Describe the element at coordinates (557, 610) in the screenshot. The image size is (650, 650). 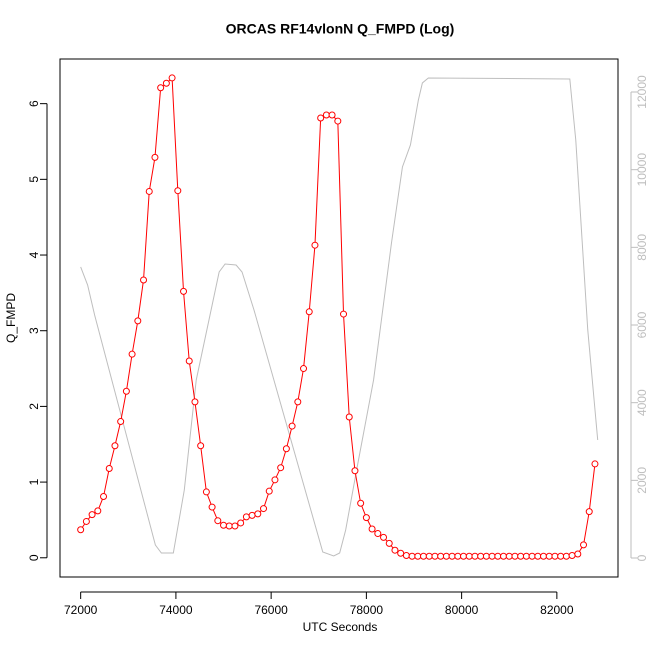
I see `x-tick-label: 82000` at that location.